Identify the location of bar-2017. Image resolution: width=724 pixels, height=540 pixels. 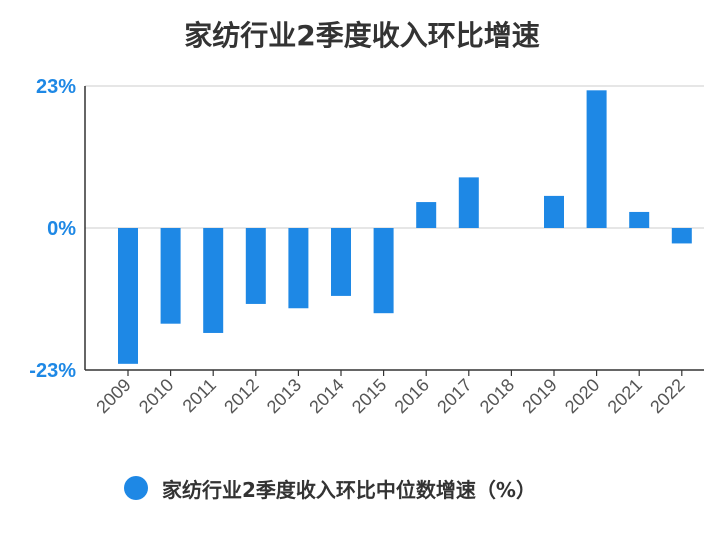
(468, 202).